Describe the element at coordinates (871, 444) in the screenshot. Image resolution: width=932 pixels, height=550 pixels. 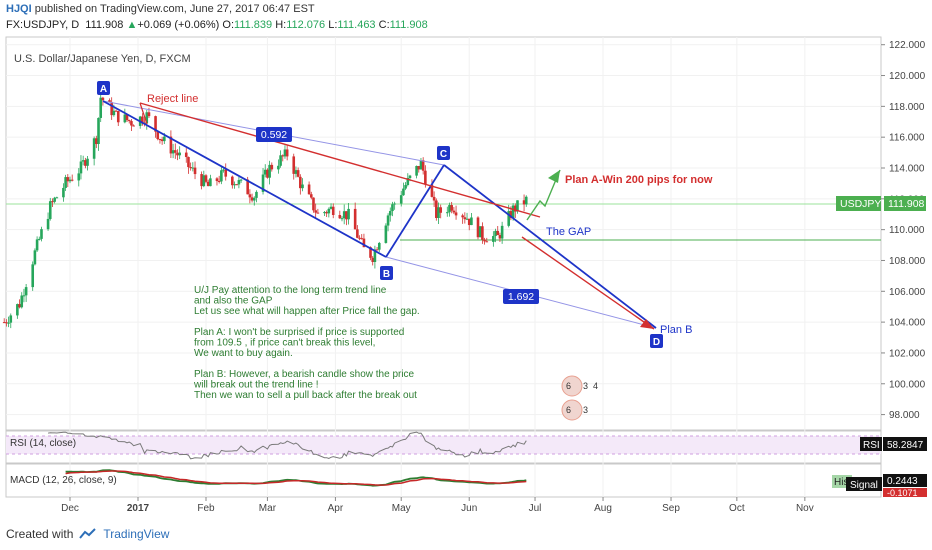
I see `rsi-tag-label-bg` at that location.